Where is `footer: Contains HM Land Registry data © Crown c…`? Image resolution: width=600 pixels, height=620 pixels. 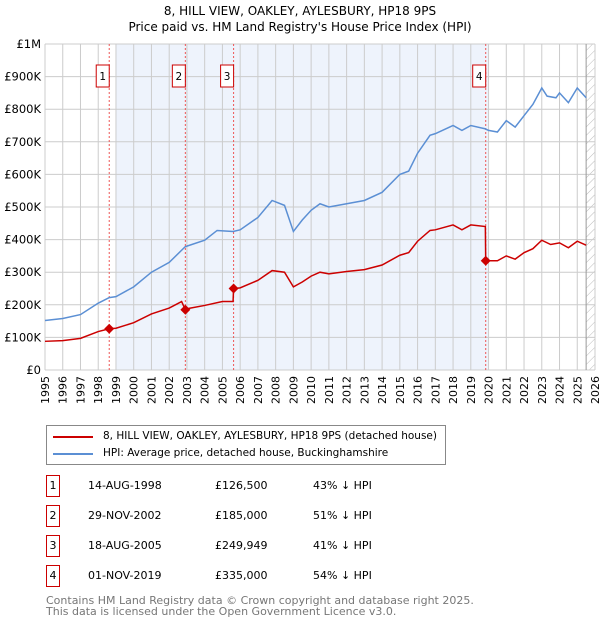
footer: Contains HM Land Registry data © Crown c… is located at coordinates (260, 606).